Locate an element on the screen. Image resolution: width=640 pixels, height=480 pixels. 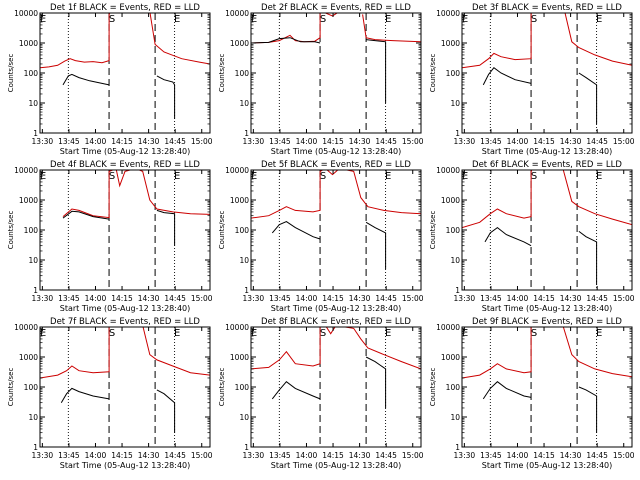
y-axis-label: Counts/sec is located at coordinates (222, 73).